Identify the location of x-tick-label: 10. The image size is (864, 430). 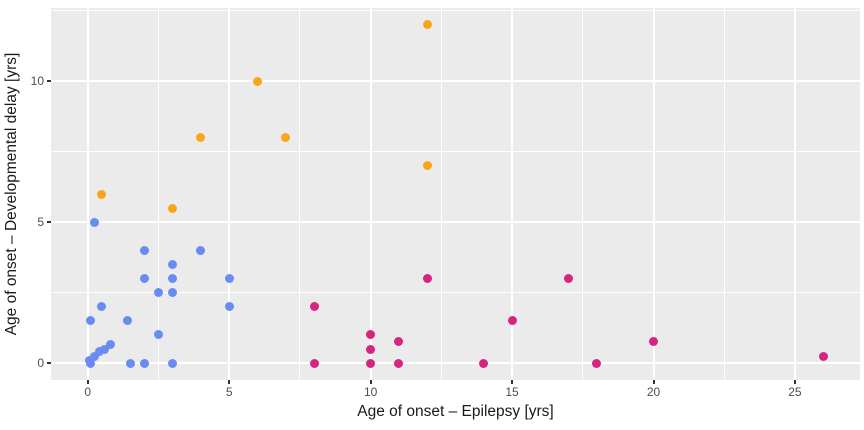
(370, 392).